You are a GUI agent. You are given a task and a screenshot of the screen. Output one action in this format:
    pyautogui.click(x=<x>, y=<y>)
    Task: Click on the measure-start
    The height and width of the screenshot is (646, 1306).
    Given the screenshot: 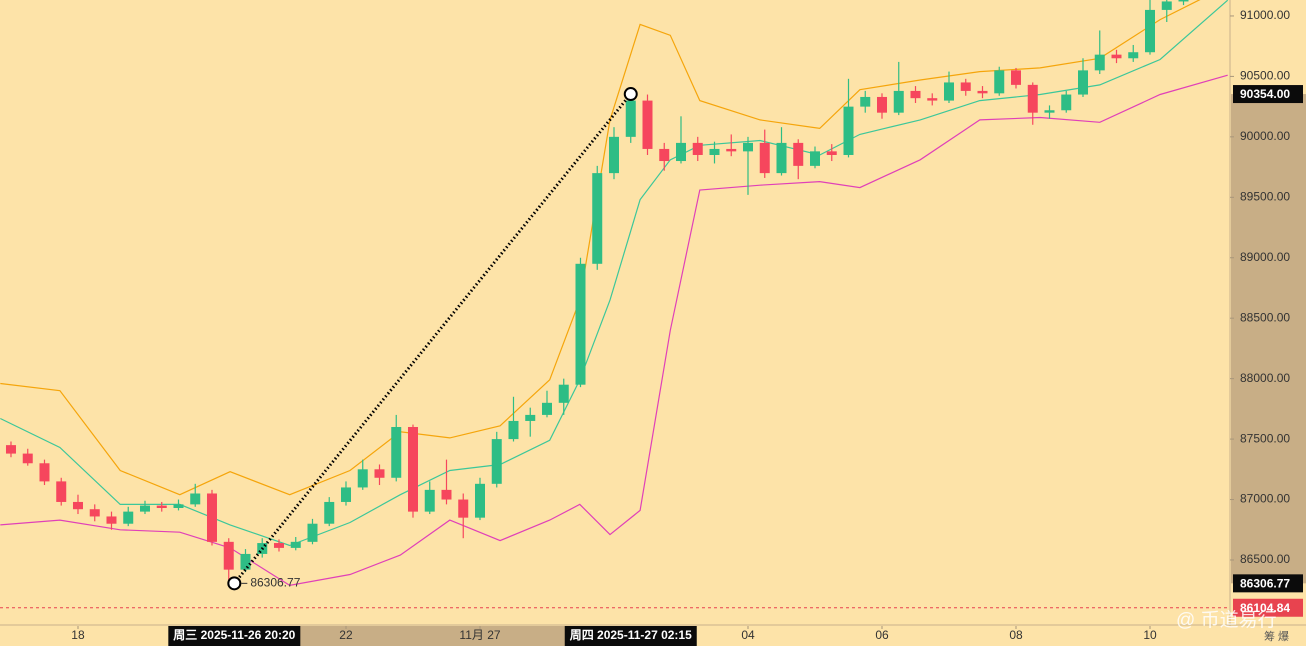 What is the action you would take?
    pyautogui.click(x=234, y=583)
    